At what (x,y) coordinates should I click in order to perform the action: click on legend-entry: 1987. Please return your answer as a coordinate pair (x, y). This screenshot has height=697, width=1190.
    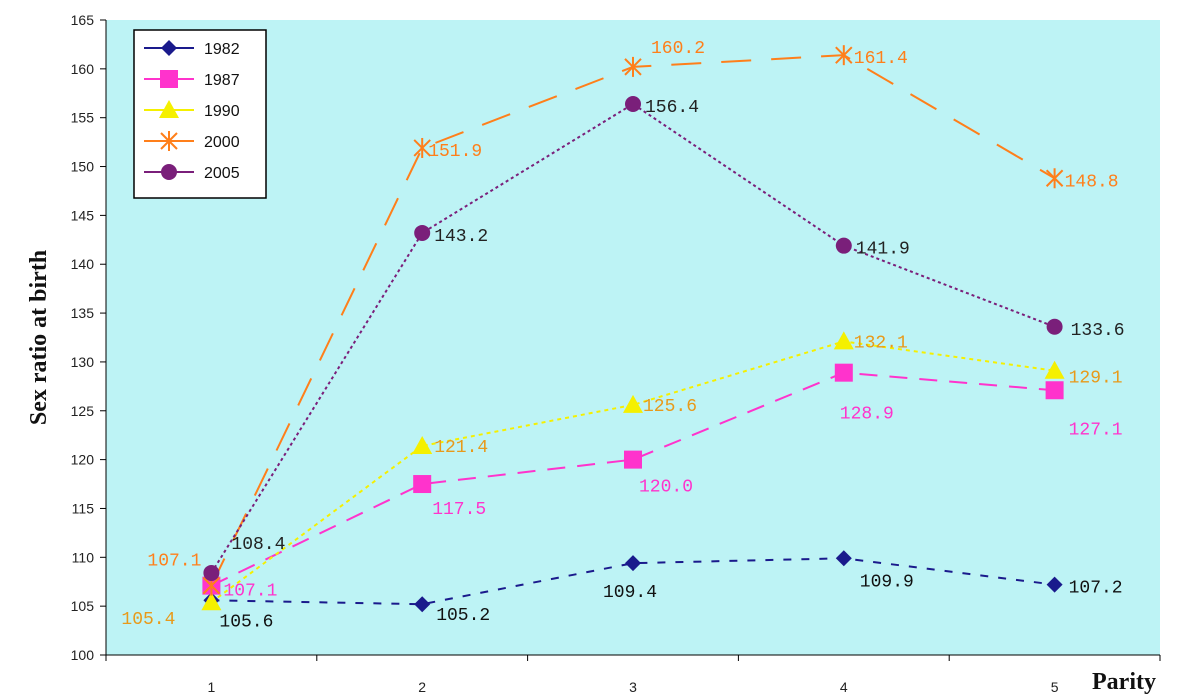
    Looking at the image, I should click on (222, 80).